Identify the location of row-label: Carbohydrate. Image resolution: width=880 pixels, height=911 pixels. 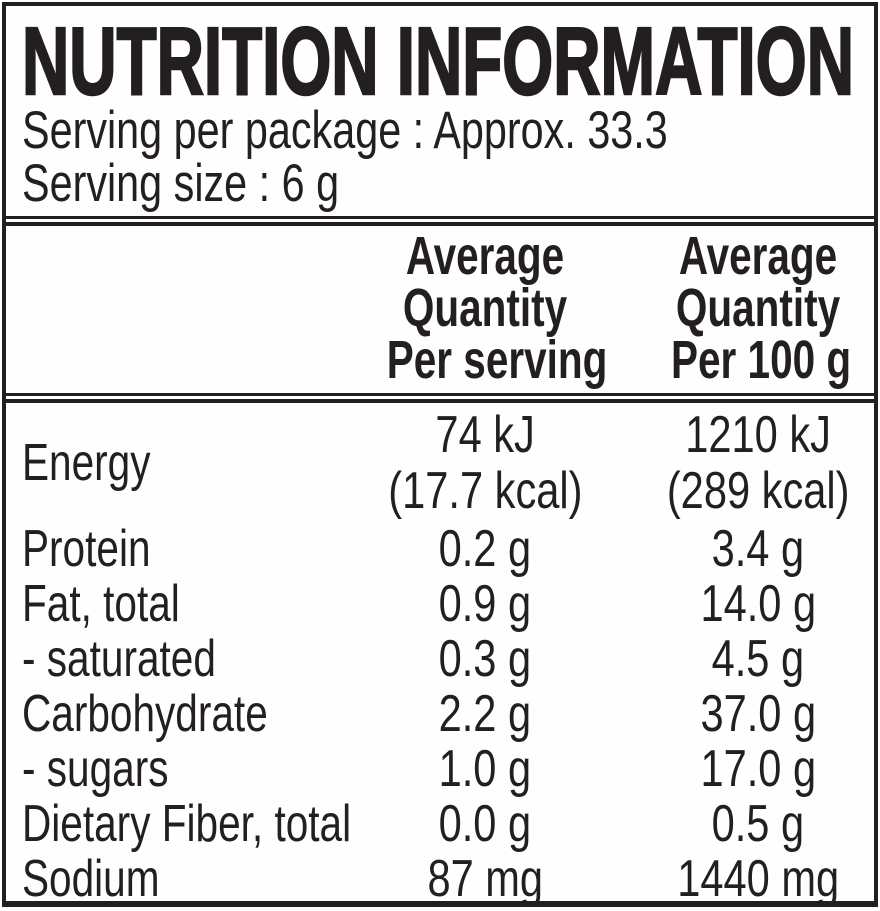
(145, 714).